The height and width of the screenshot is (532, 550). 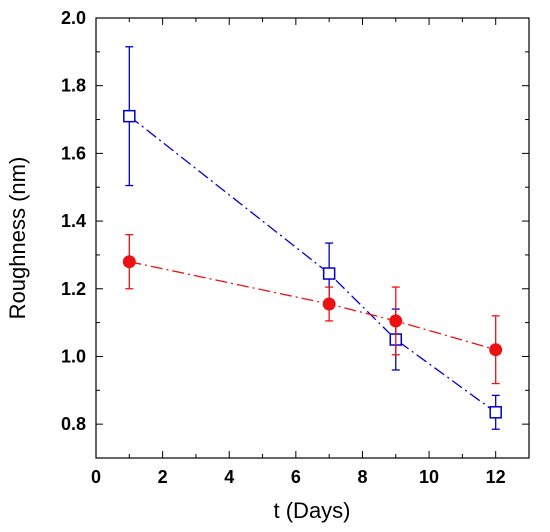 What do you see at coordinates (73, 289) in the screenshot?
I see `y-tick-label: 1.2` at bounding box center [73, 289].